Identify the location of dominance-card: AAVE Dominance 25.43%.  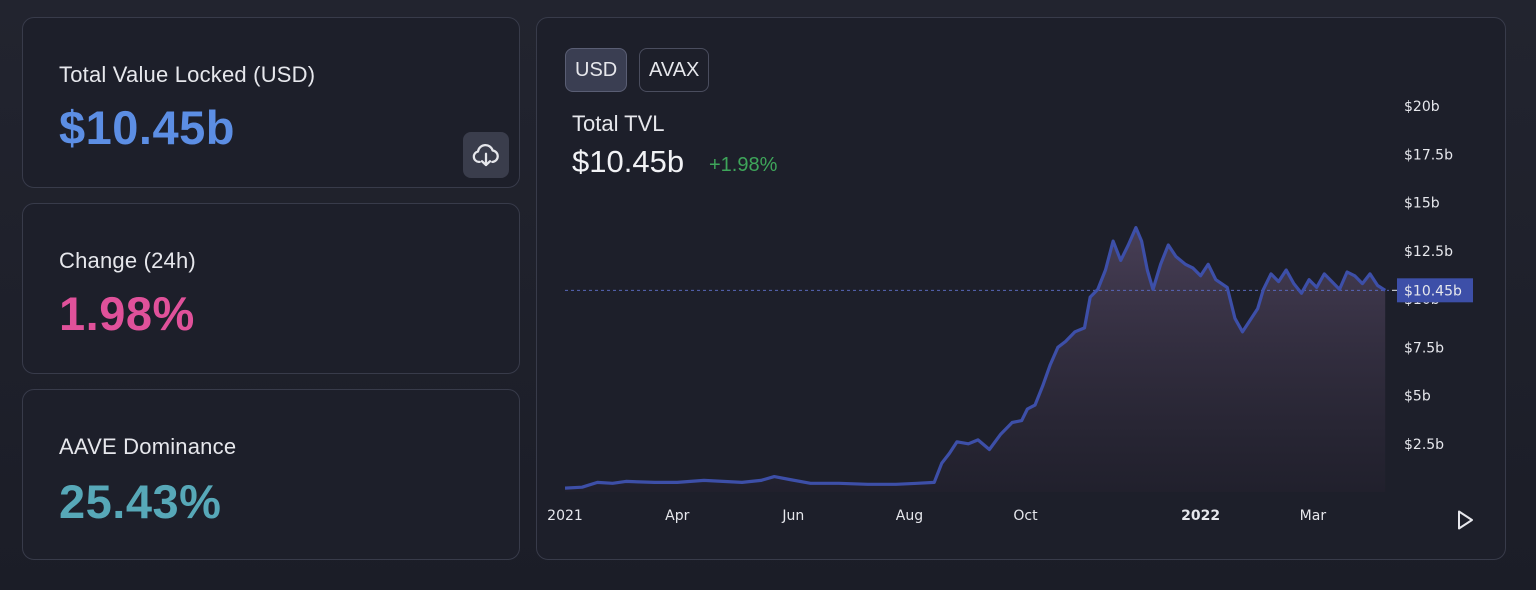
(271, 474).